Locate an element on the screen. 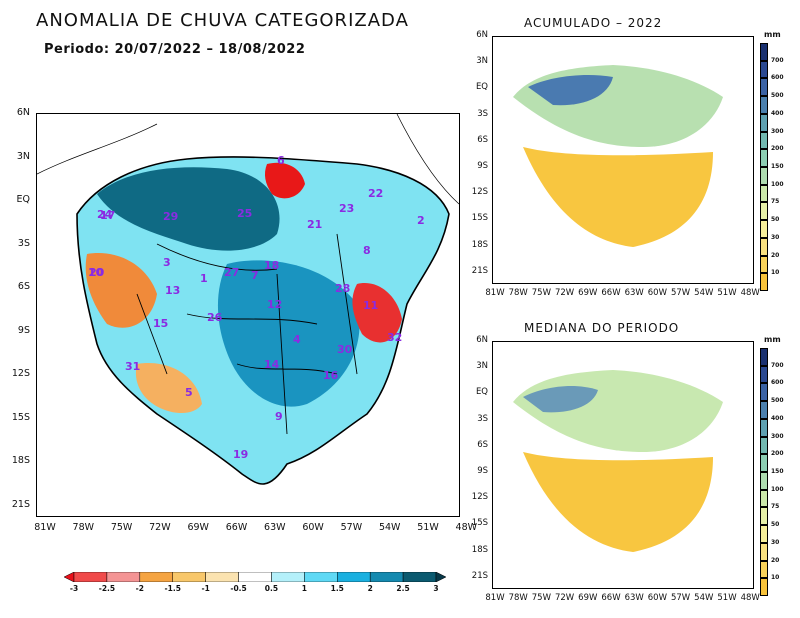 This screenshot has width=800, height=618. lon-tick-label: 81W is located at coordinates (45, 527).